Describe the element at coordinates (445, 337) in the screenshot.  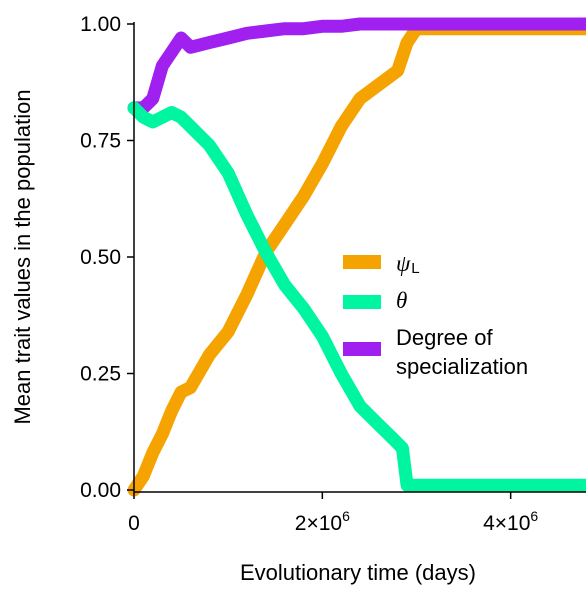
I see `legend-label-spec-line1: Degree of` at that location.